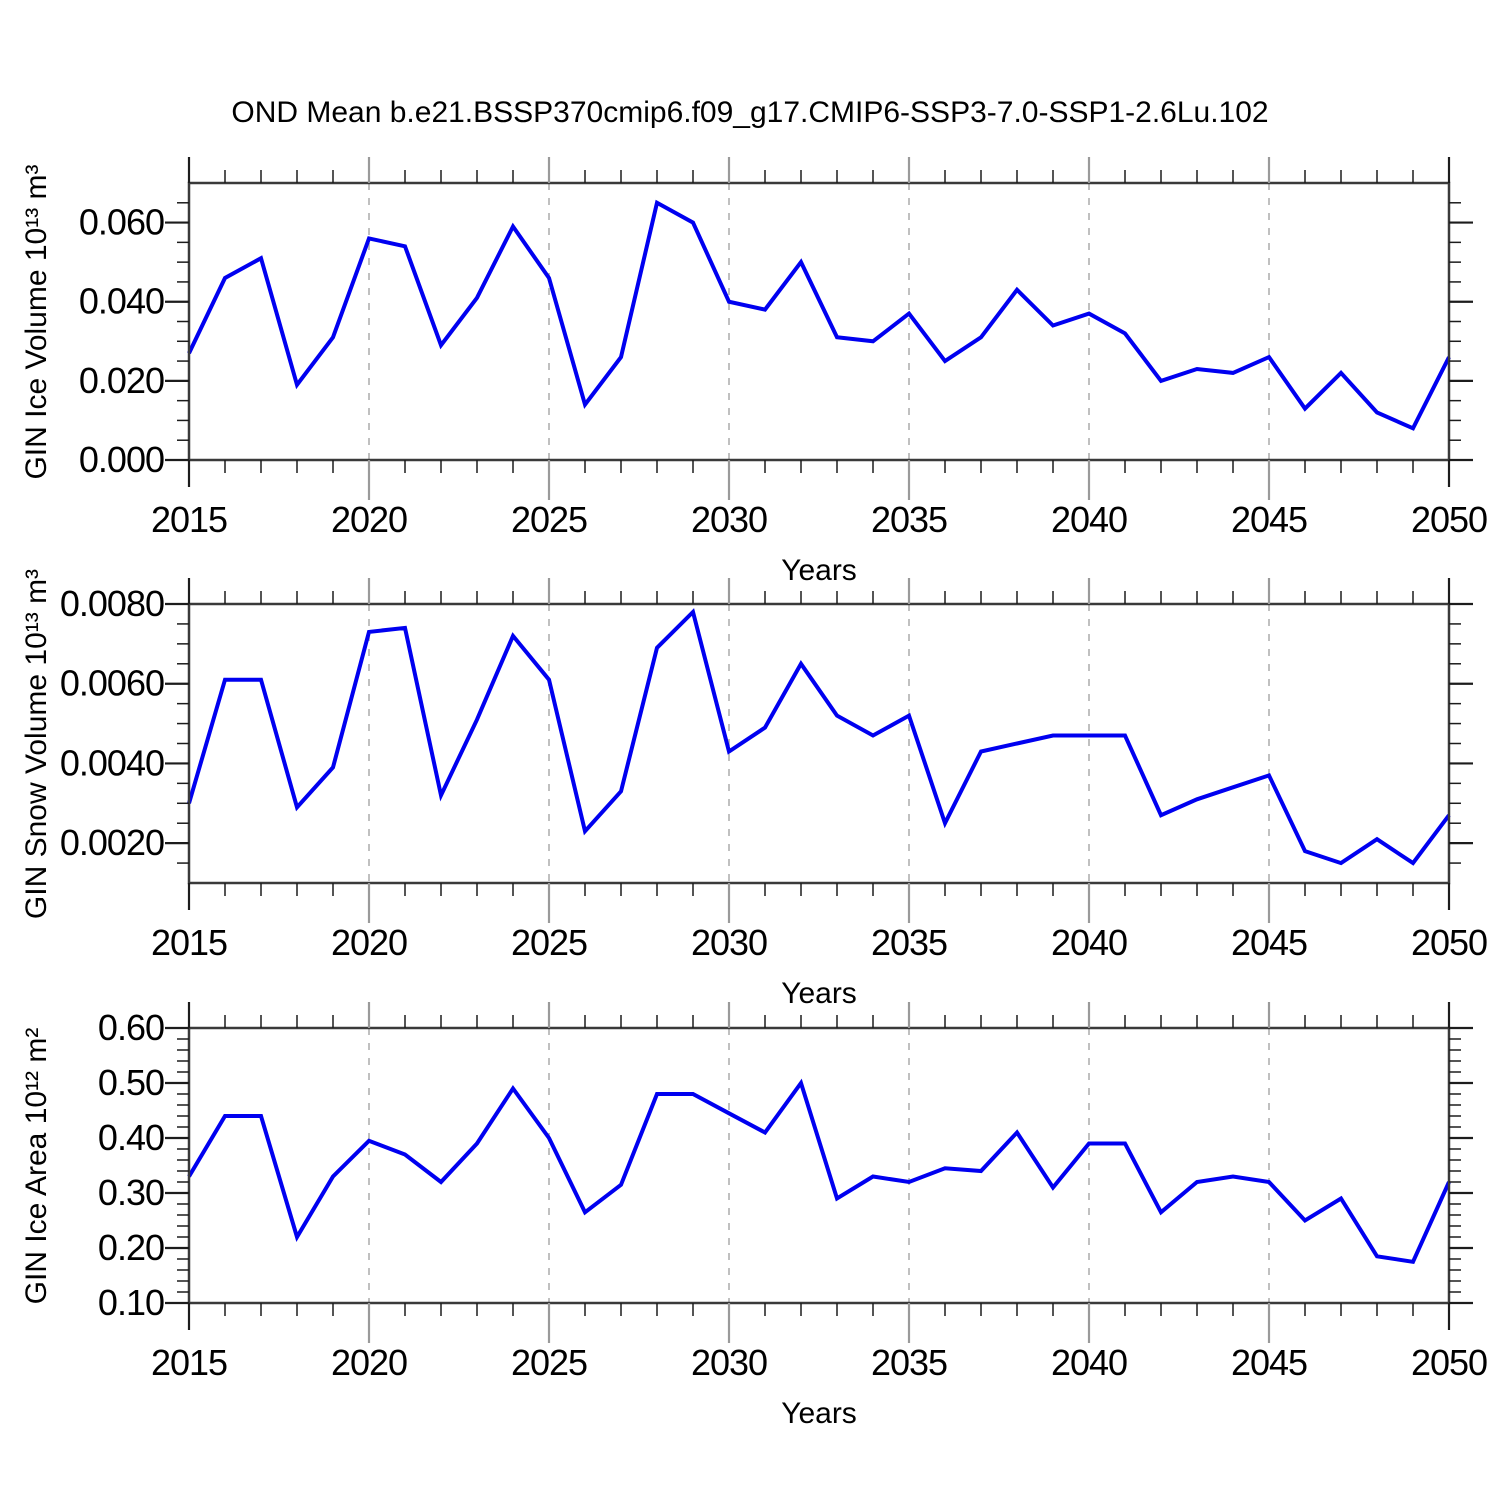  What do you see at coordinates (121, 222) in the screenshot?
I see `y-tick-label: 0.060` at bounding box center [121, 222].